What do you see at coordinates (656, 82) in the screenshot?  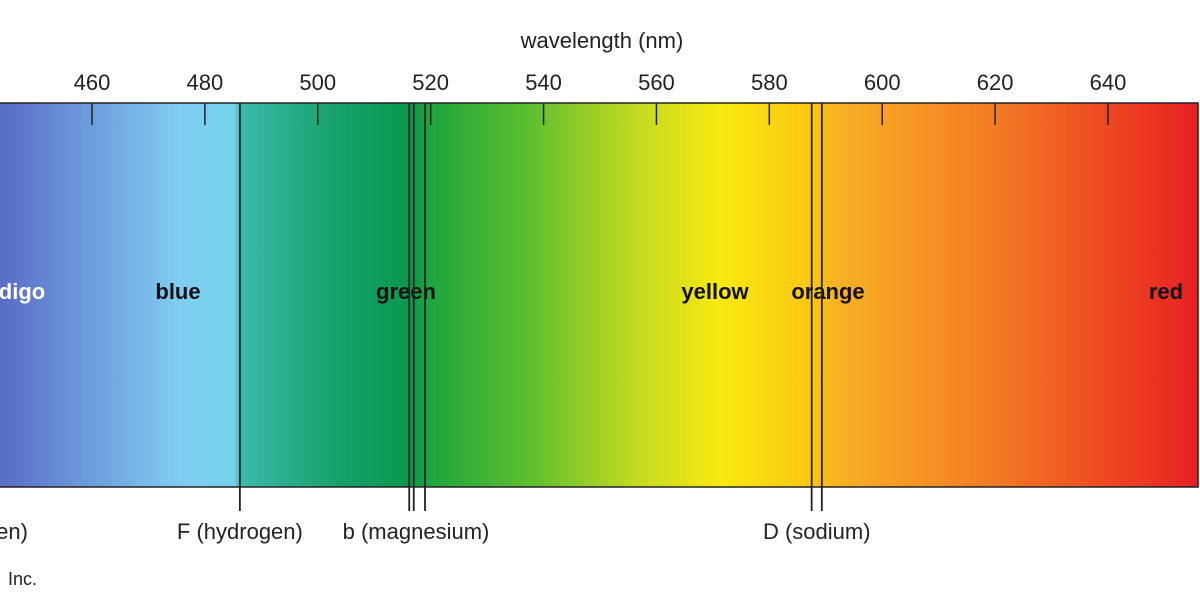 I see `x-tick-label: 560` at bounding box center [656, 82].